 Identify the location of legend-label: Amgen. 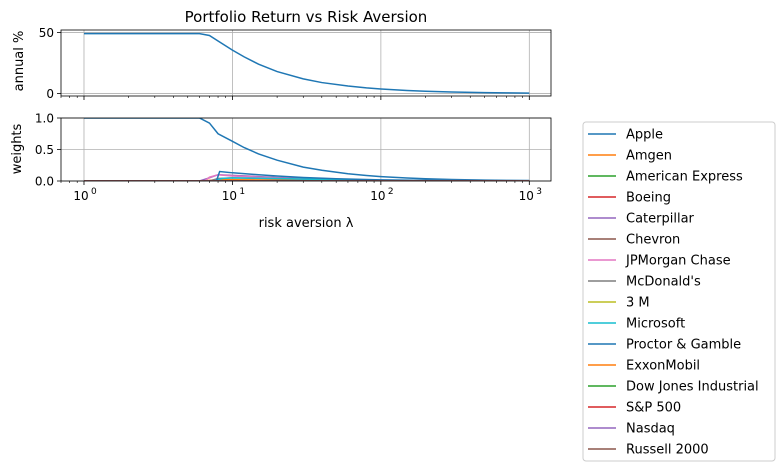
(649, 156).